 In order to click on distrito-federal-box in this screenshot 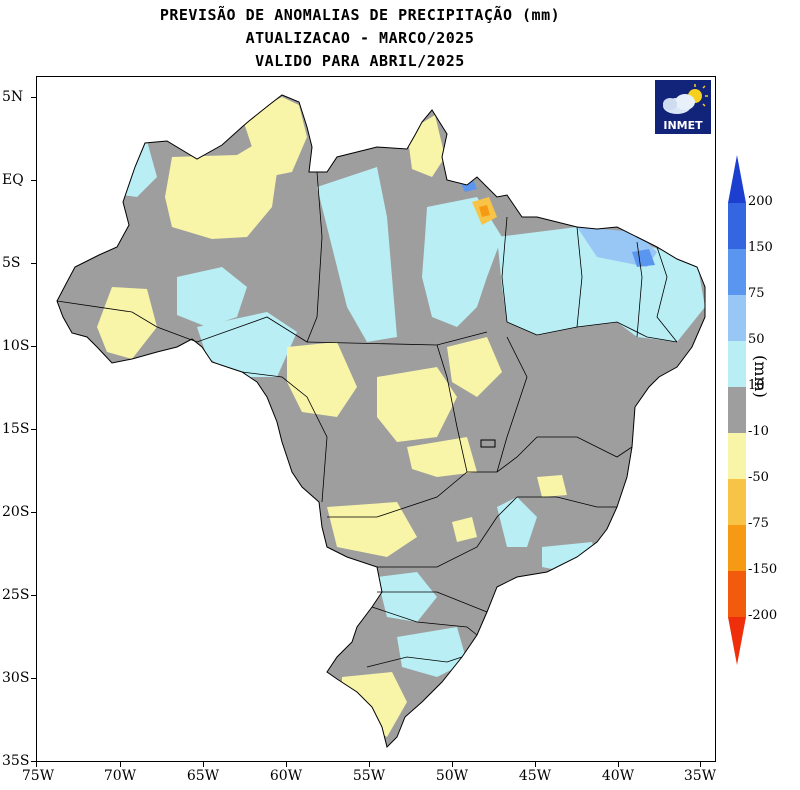, I will do `click(488, 443)`.